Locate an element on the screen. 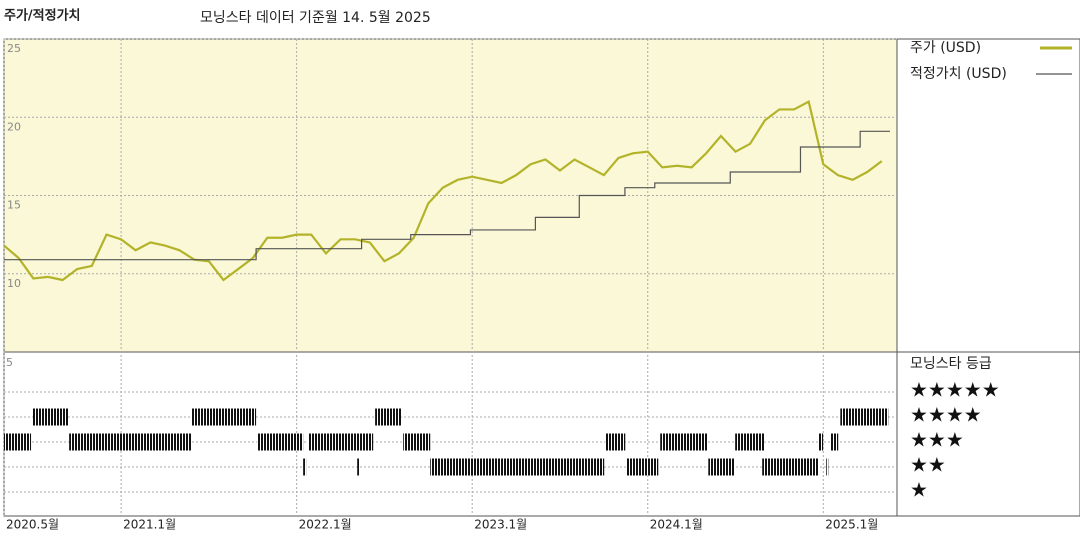 This screenshot has height=540, width=1080. y-tick-label: 20 is located at coordinates (14, 126).